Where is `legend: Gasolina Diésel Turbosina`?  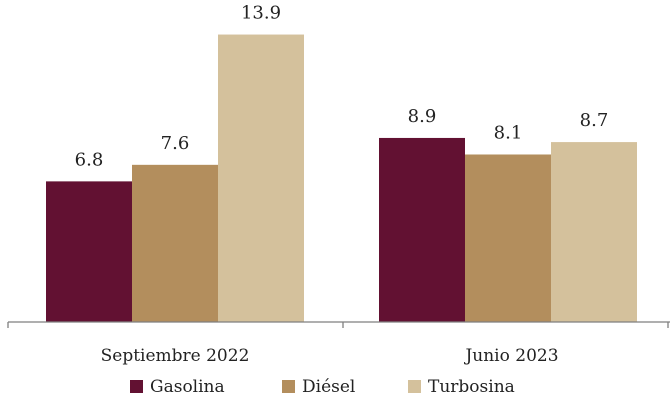
legend: Gasolina Diésel Turbosina is located at coordinates (322, 387).